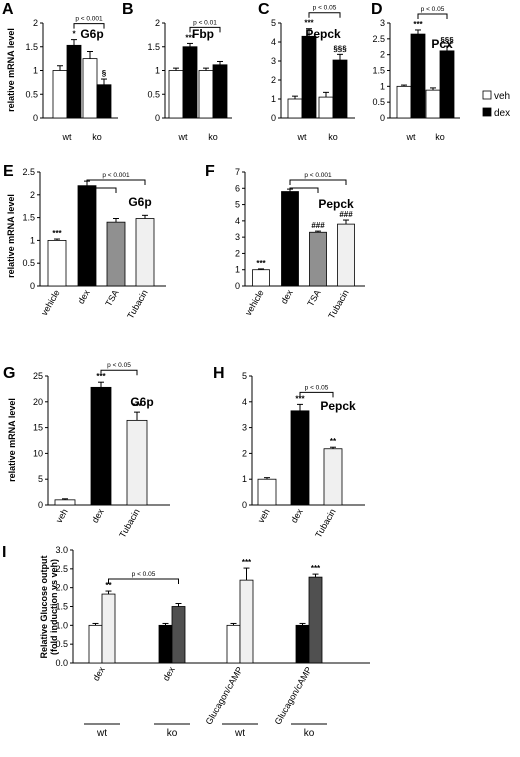 Image resolution: width=520 pixels, height=757 pixels. Describe the element at coordinates (44, 606) in the screenshot. I see `y-axis-label: Relative Glucose output` at that location.